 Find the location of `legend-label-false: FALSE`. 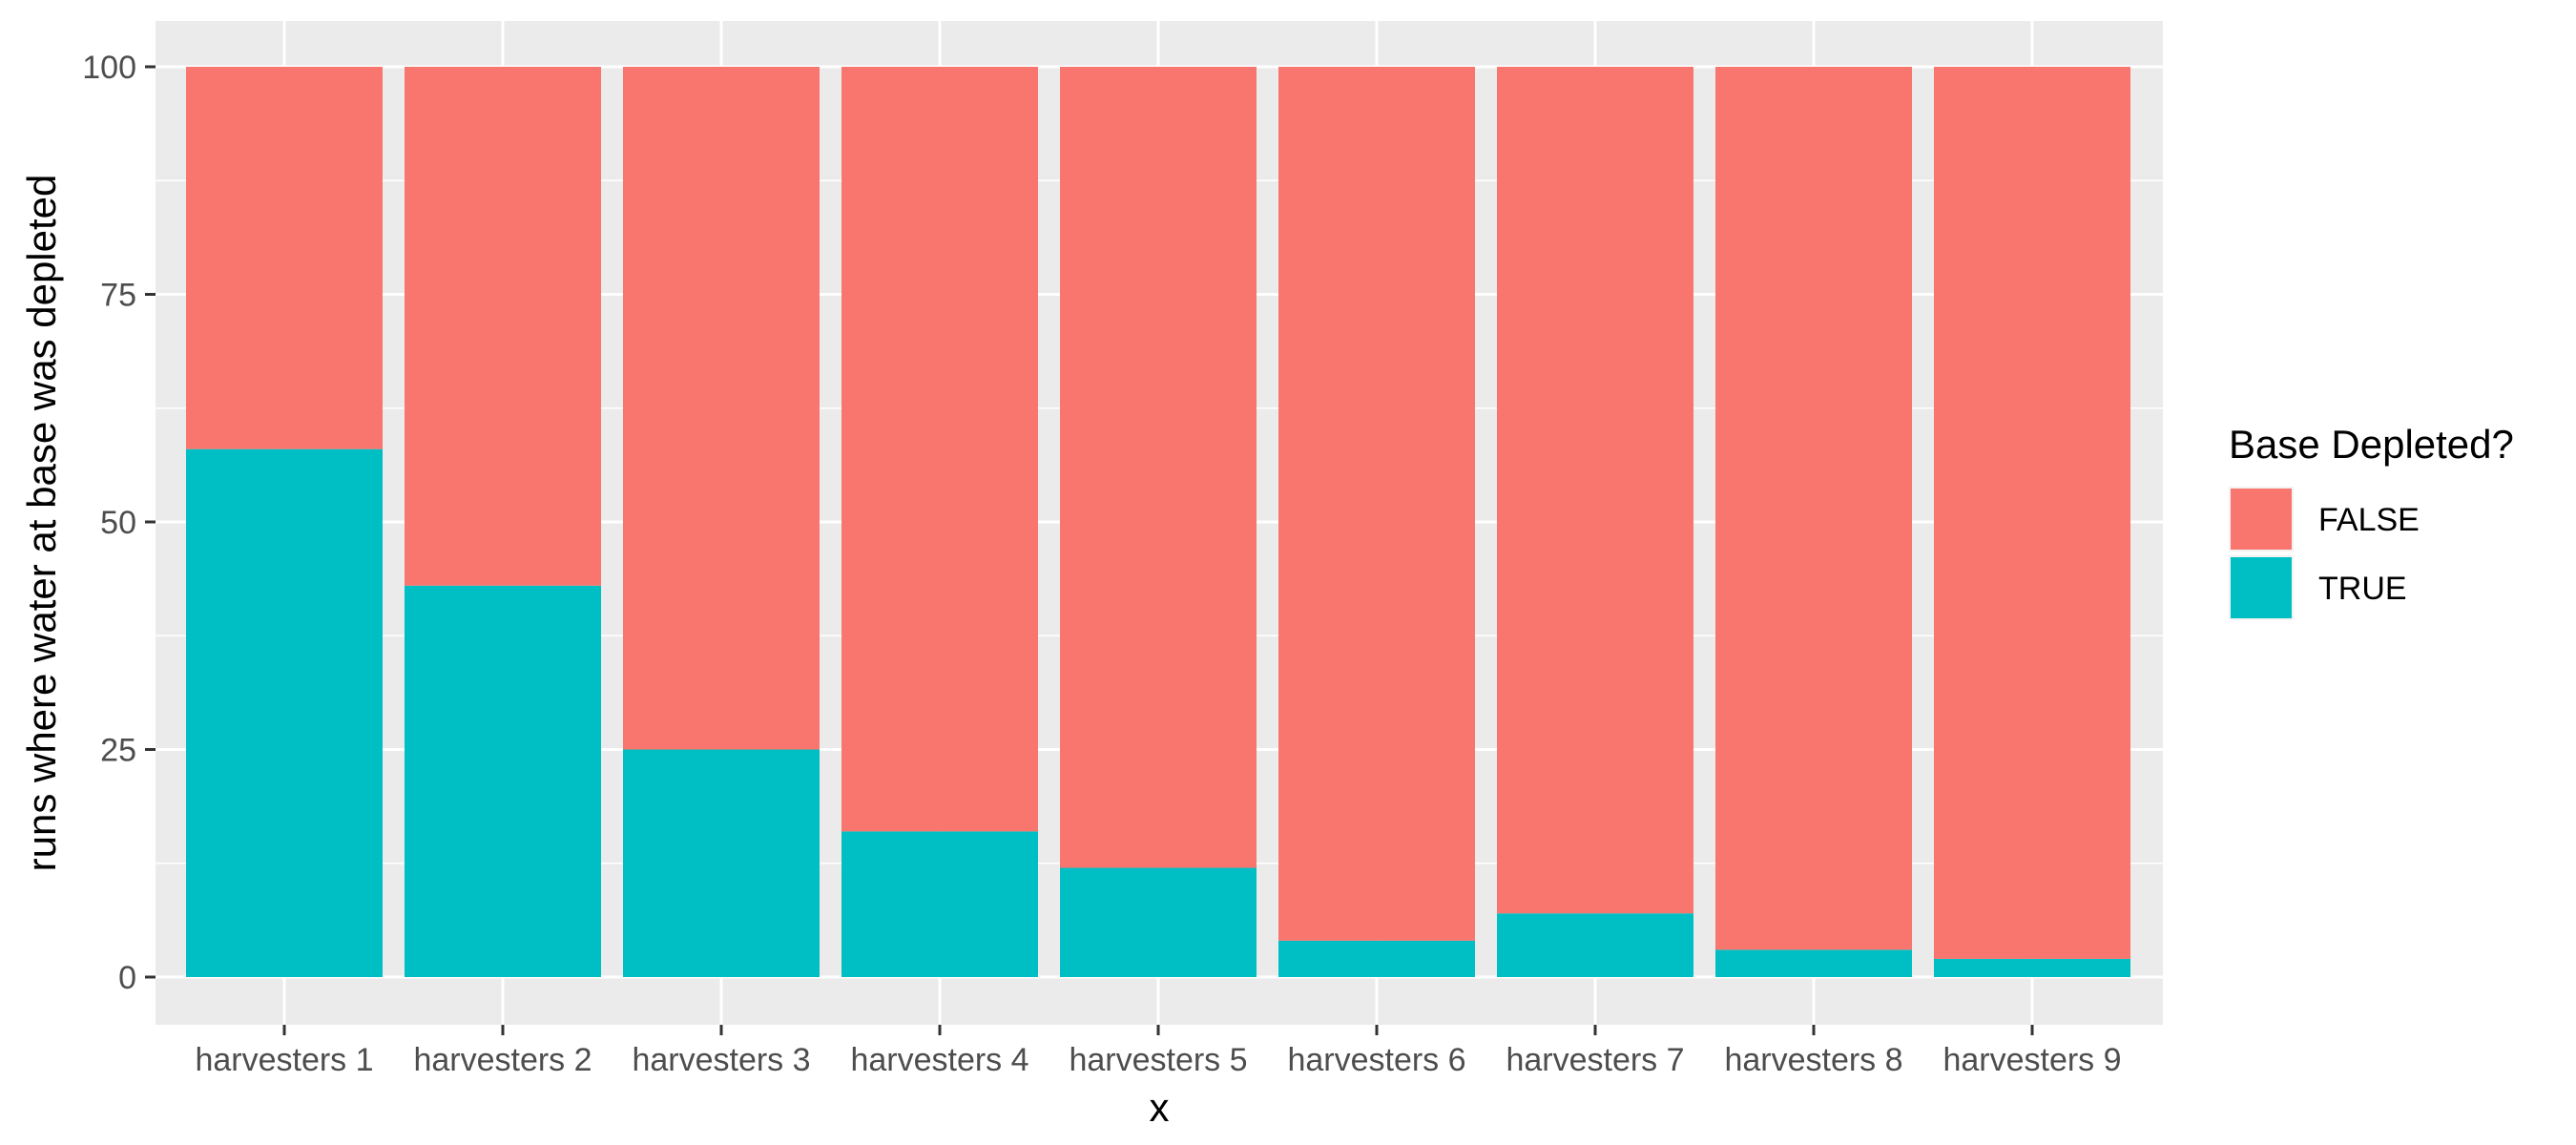

legend-label-false: FALSE is located at coordinates (2369, 520).